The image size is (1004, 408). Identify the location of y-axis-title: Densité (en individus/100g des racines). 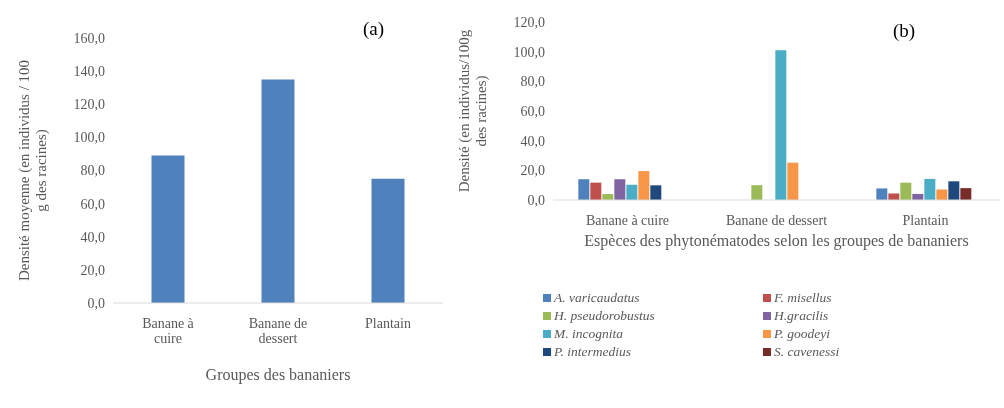
(472, 111).